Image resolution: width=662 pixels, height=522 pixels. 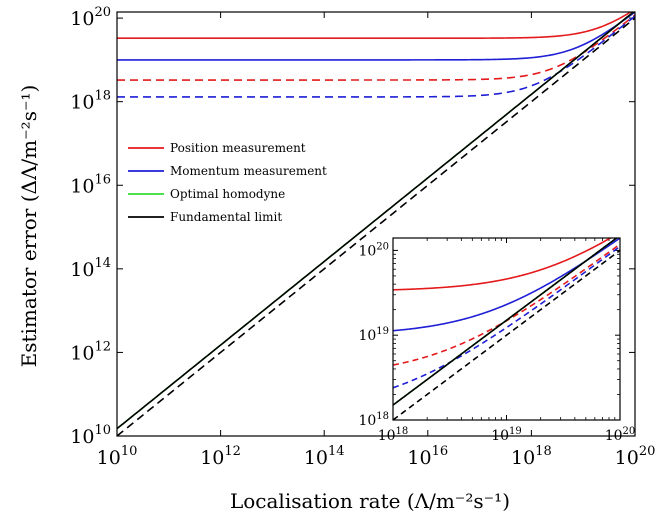 What do you see at coordinates (220, 456) in the screenshot?
I see `x-tick-label: 1012` at bounding box center [220, 456].